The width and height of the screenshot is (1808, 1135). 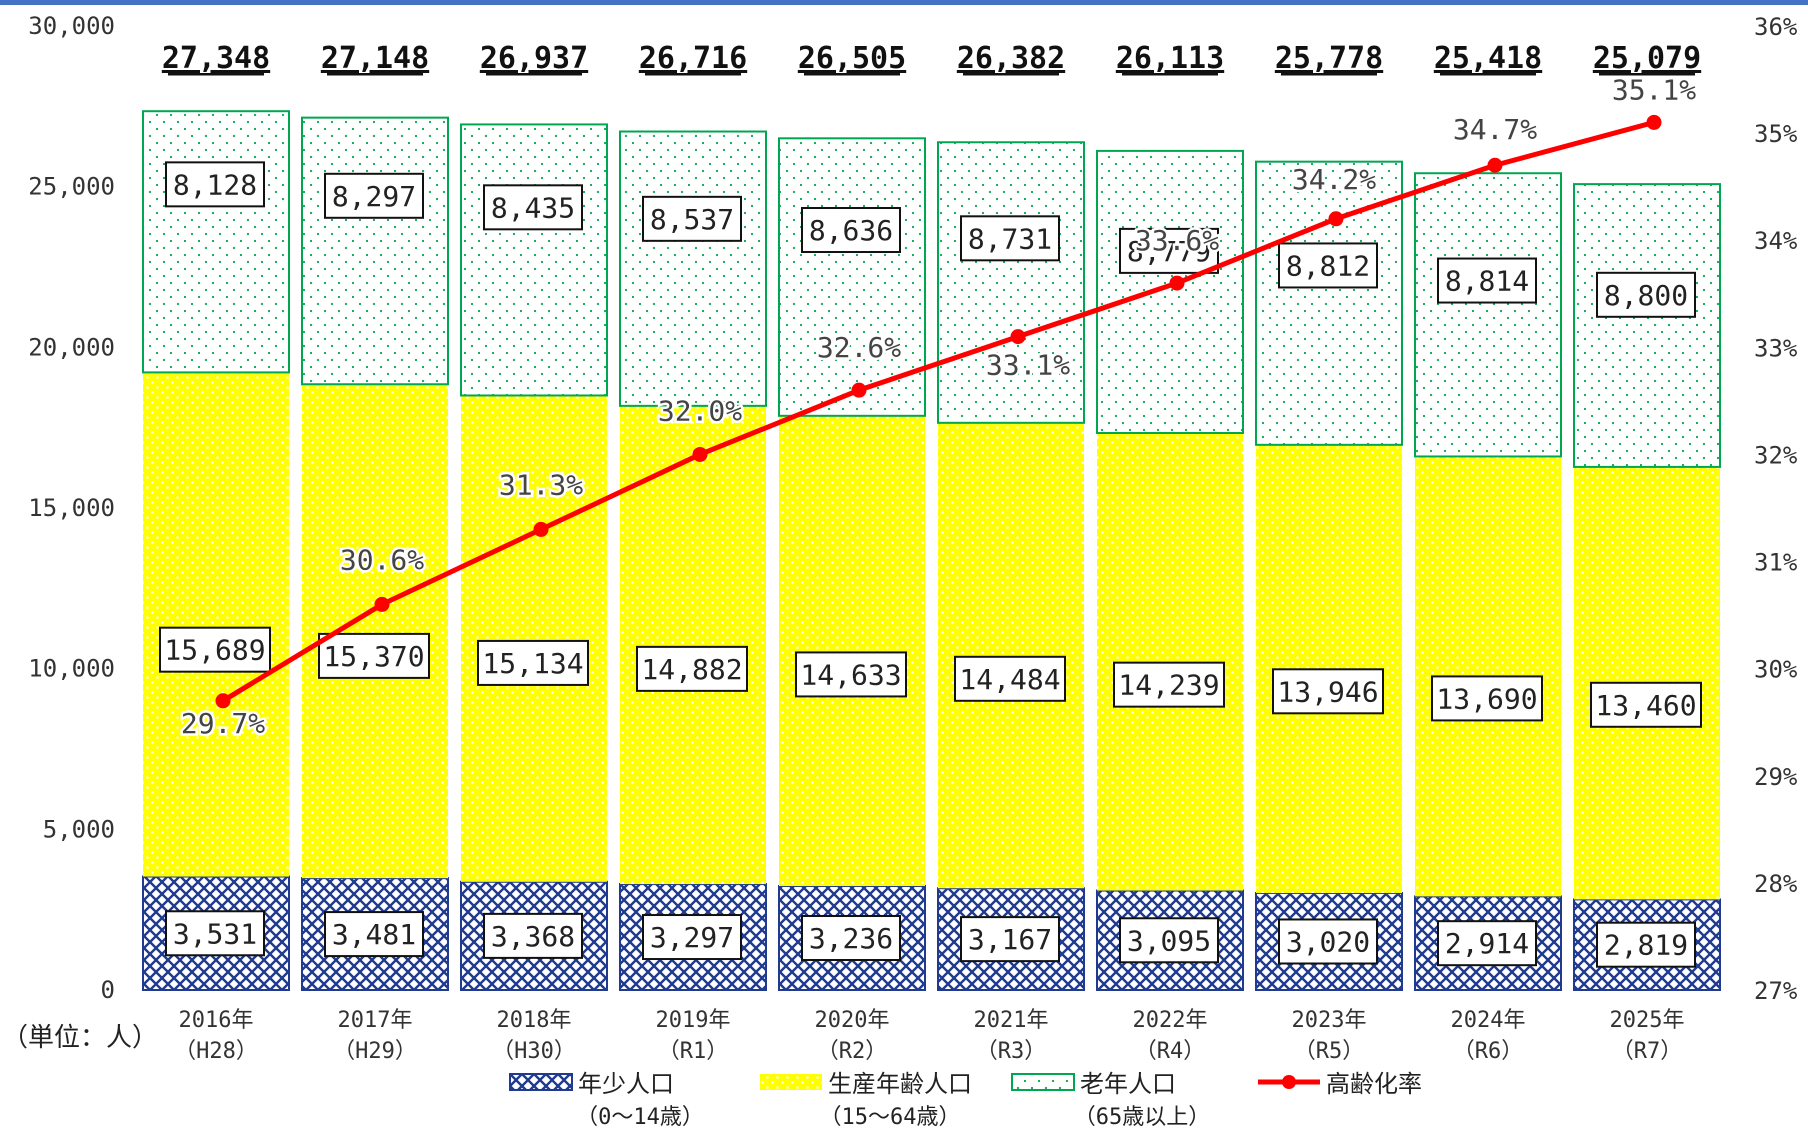 I want to click on segment-value-label: 2,819, so click(x=1646, y=945).